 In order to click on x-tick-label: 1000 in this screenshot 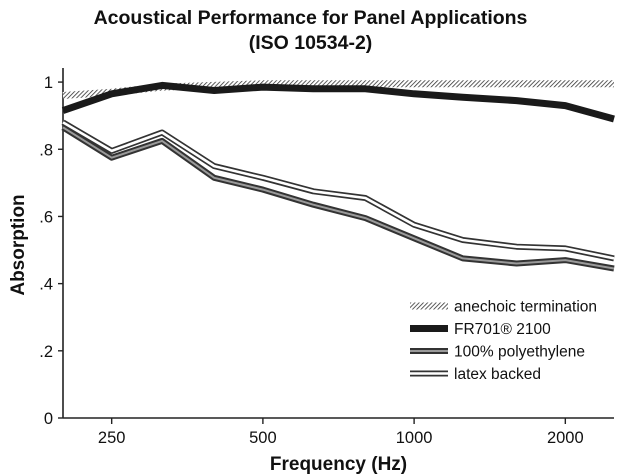, I will do `click(414, 438)`.